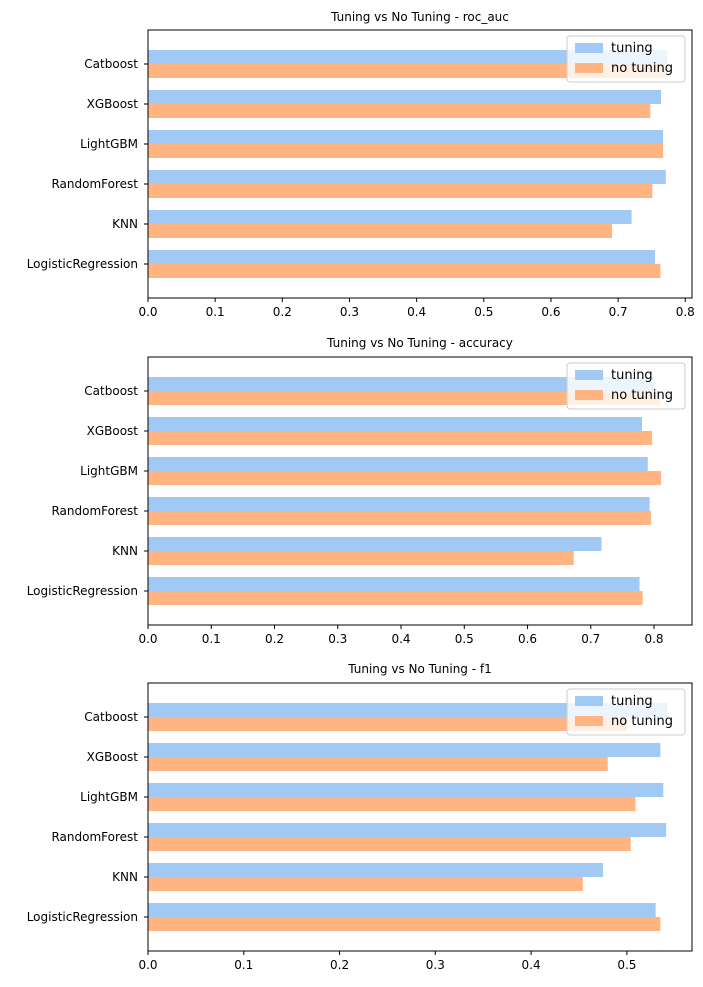  Describe the element at coordinates (419, 343) in the screenshot. I see `chart-title: Tuning vs No Tuning - accuracy` at that location.